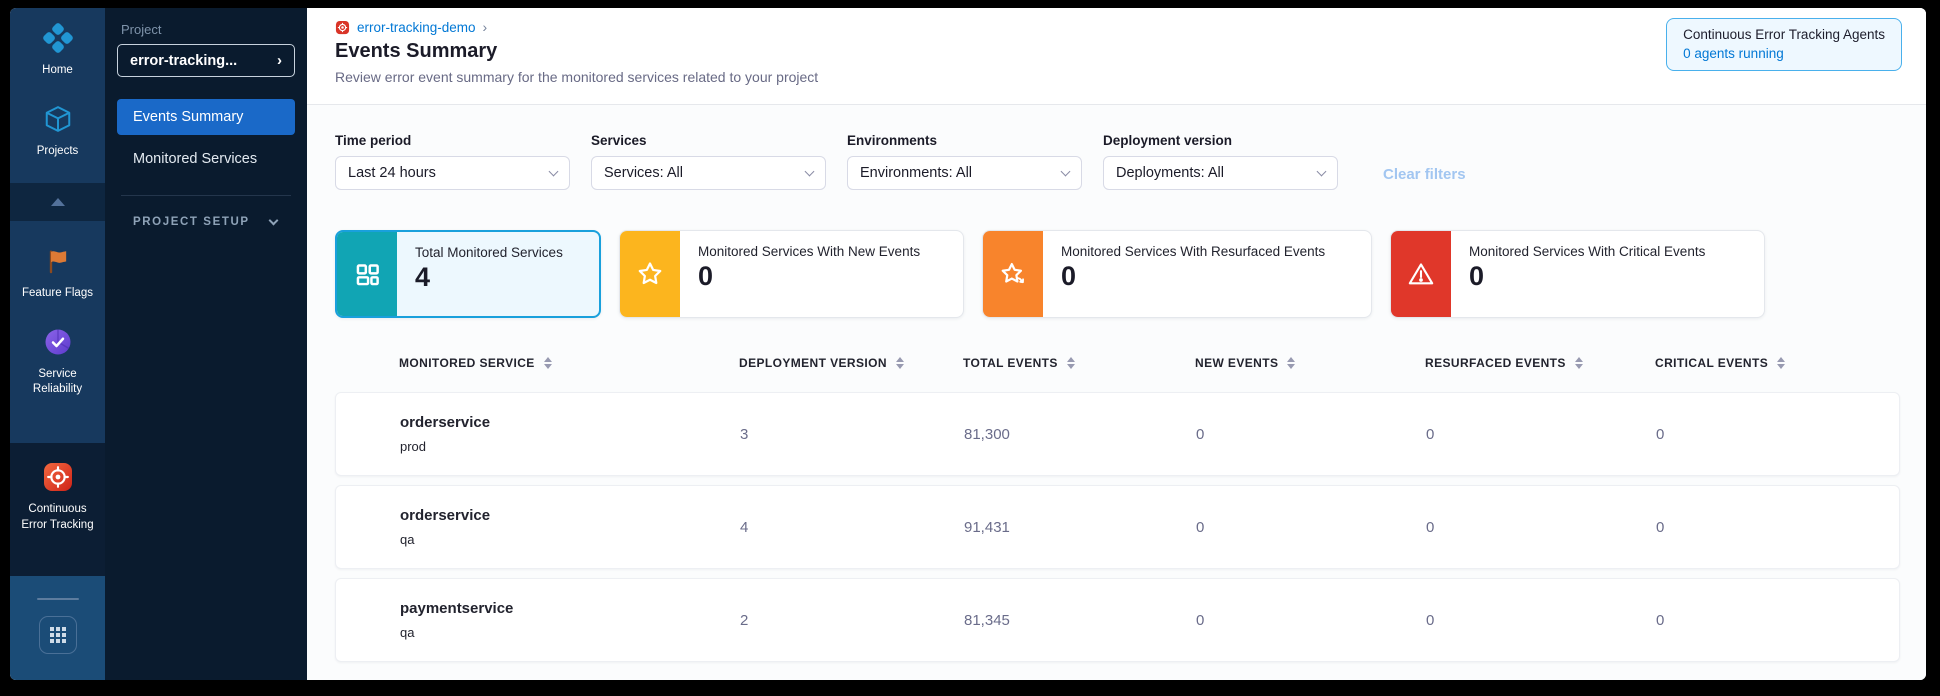 This screenshot has width=1940, height=696. Describe the element at coordinates (57, 517) in the screenshot. I see `rail-item-label: Continuous Error Tracking` at that location.